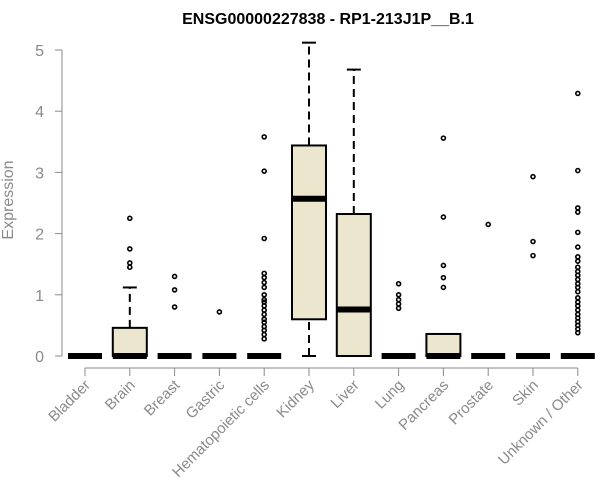 The width and height of the screenshot is (600, 500). I want to click on x-tick-label: Lung, so click(390, 395).